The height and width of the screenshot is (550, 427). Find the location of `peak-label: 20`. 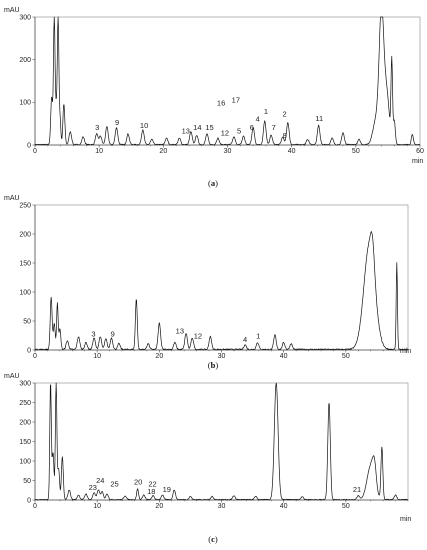

peak-label: 20 is located at coordinates (138, 481).